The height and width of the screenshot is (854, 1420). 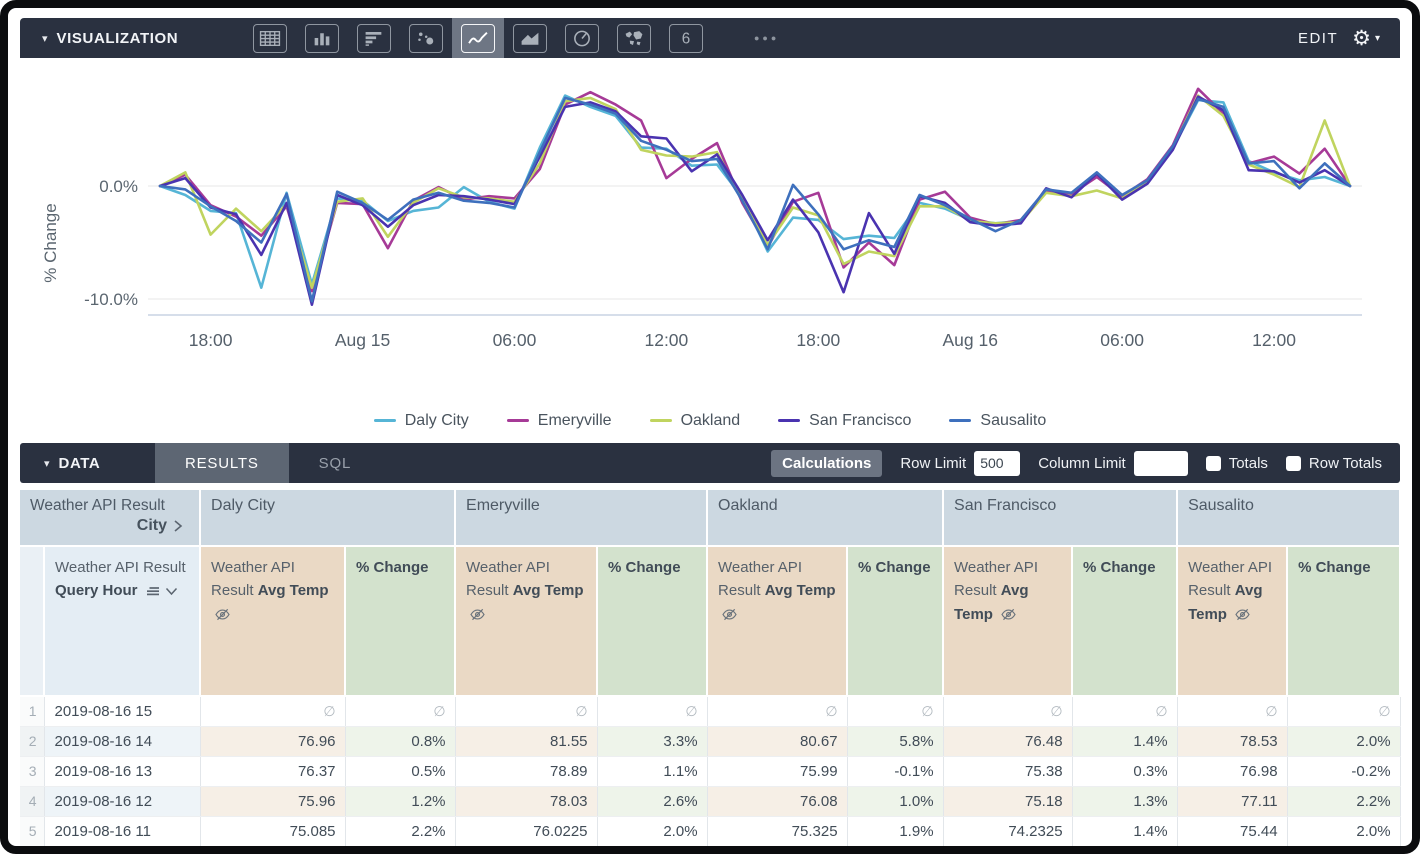 I want to click on avg-temp-cell: 74.2325, so click(x=1008, y=831).